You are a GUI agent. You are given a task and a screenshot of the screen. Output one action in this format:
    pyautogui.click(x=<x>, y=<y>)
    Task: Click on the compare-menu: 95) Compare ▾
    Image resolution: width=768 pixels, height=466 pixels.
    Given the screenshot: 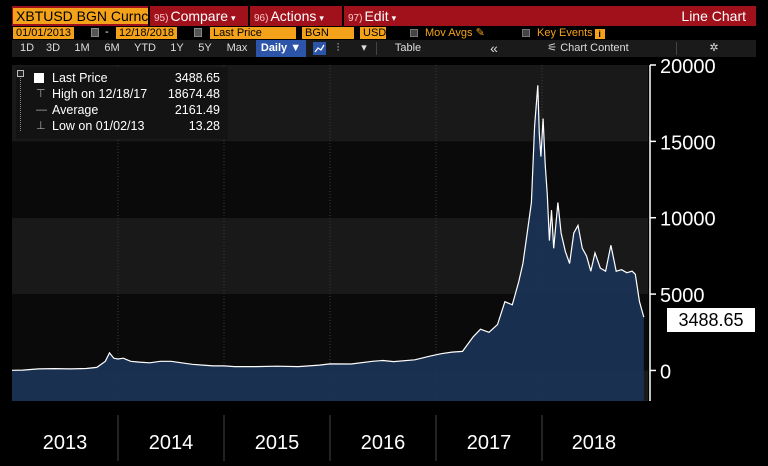 What is the action you would take?
    pyautogui.click(x=194, y=16)
    